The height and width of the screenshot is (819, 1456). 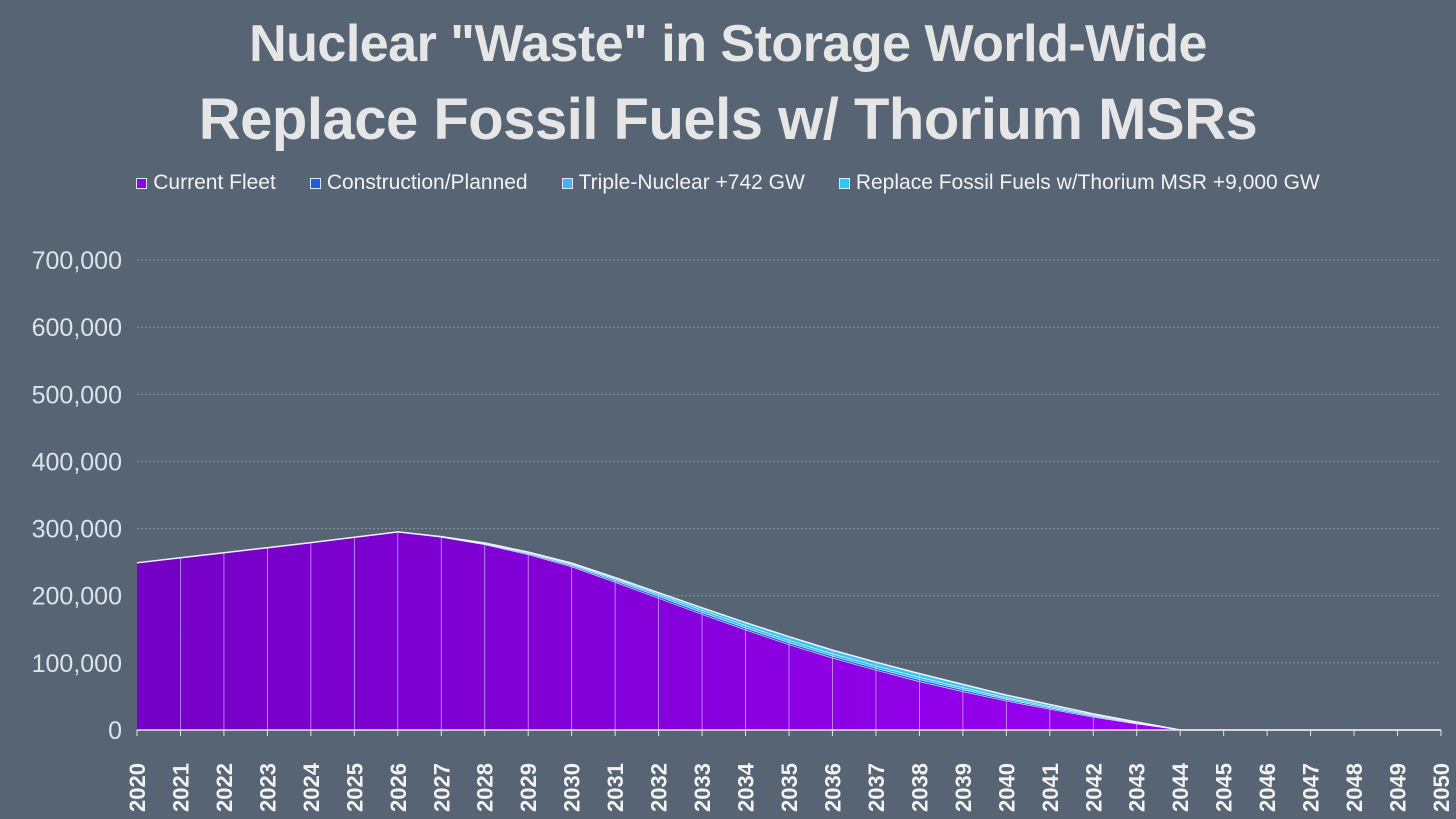 What do you see at coordinates (1093, 787) in the screenshot?
I see `x-tick-label: 2042` at bounding box center [1093, 787].